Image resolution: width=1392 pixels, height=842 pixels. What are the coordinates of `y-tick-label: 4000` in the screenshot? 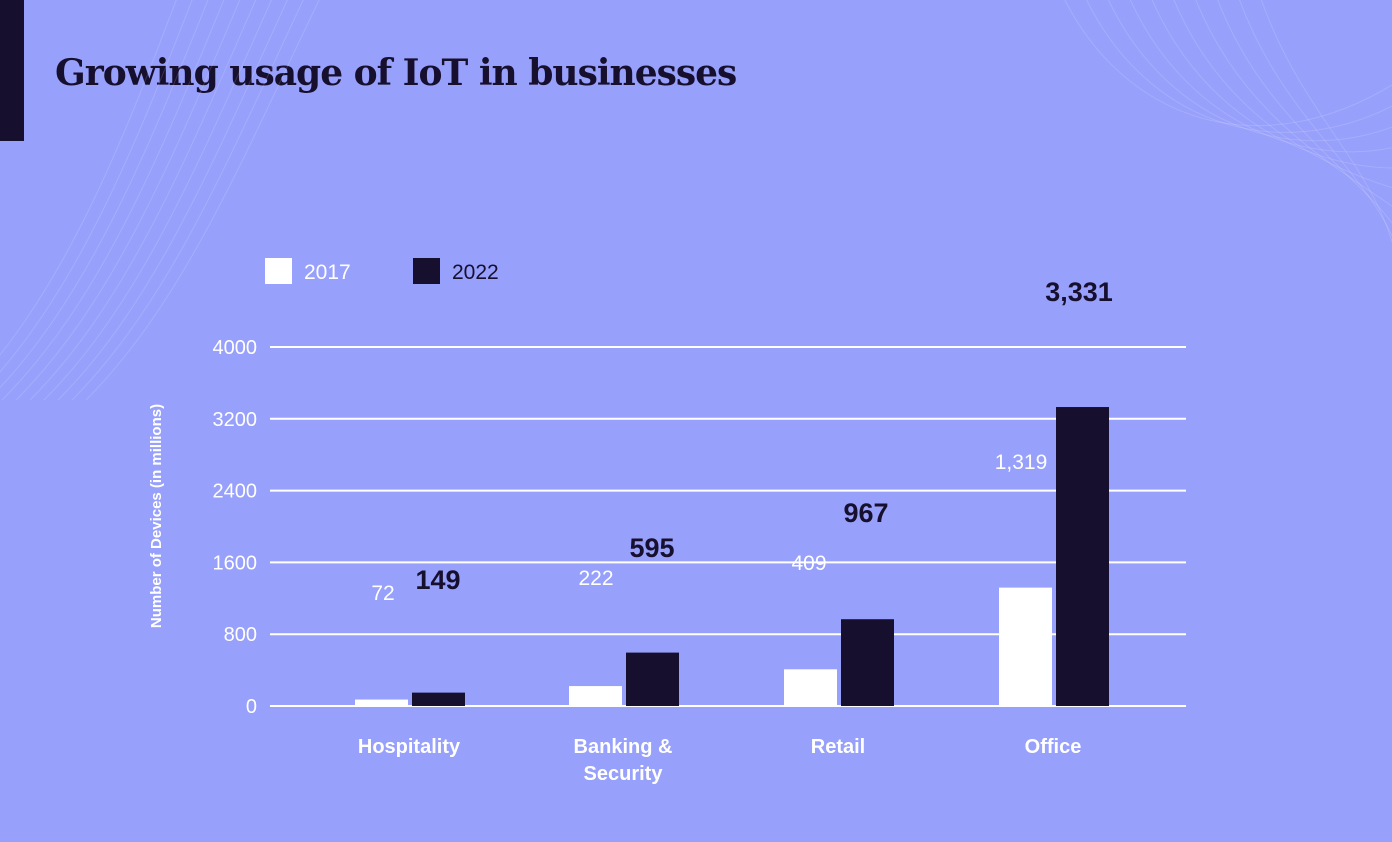 It's located at (235, 348).